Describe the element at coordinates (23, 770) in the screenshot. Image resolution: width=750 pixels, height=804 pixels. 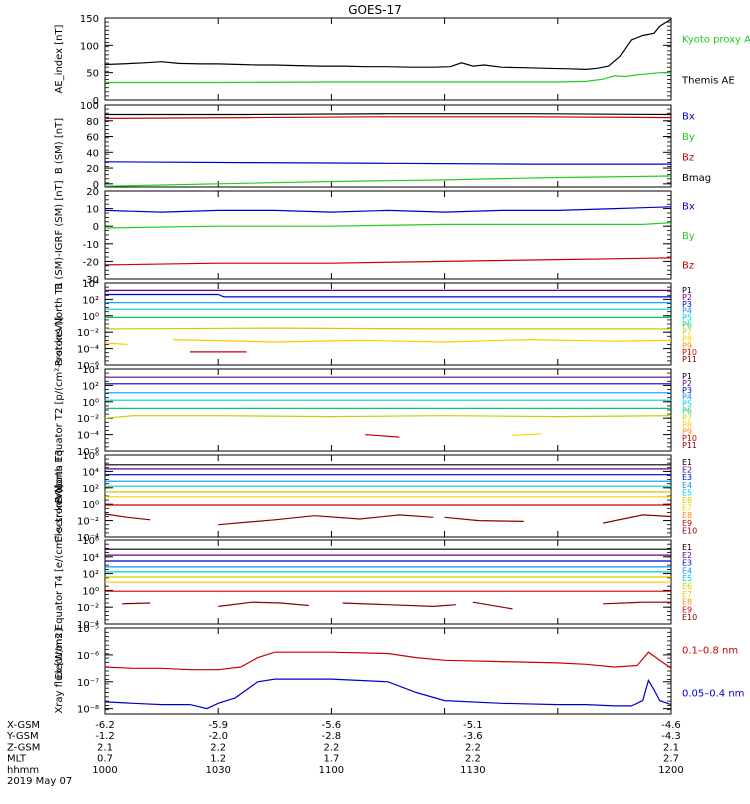
I see `x-axis-row-label: hhmm` at that location.